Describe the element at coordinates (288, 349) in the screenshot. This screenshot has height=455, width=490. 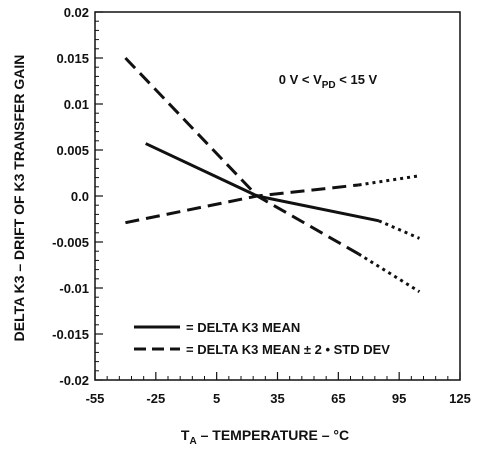
I see `legend-label-stddev: = DELTA K3 MEAN ± 2 • STD DEV` at that location.